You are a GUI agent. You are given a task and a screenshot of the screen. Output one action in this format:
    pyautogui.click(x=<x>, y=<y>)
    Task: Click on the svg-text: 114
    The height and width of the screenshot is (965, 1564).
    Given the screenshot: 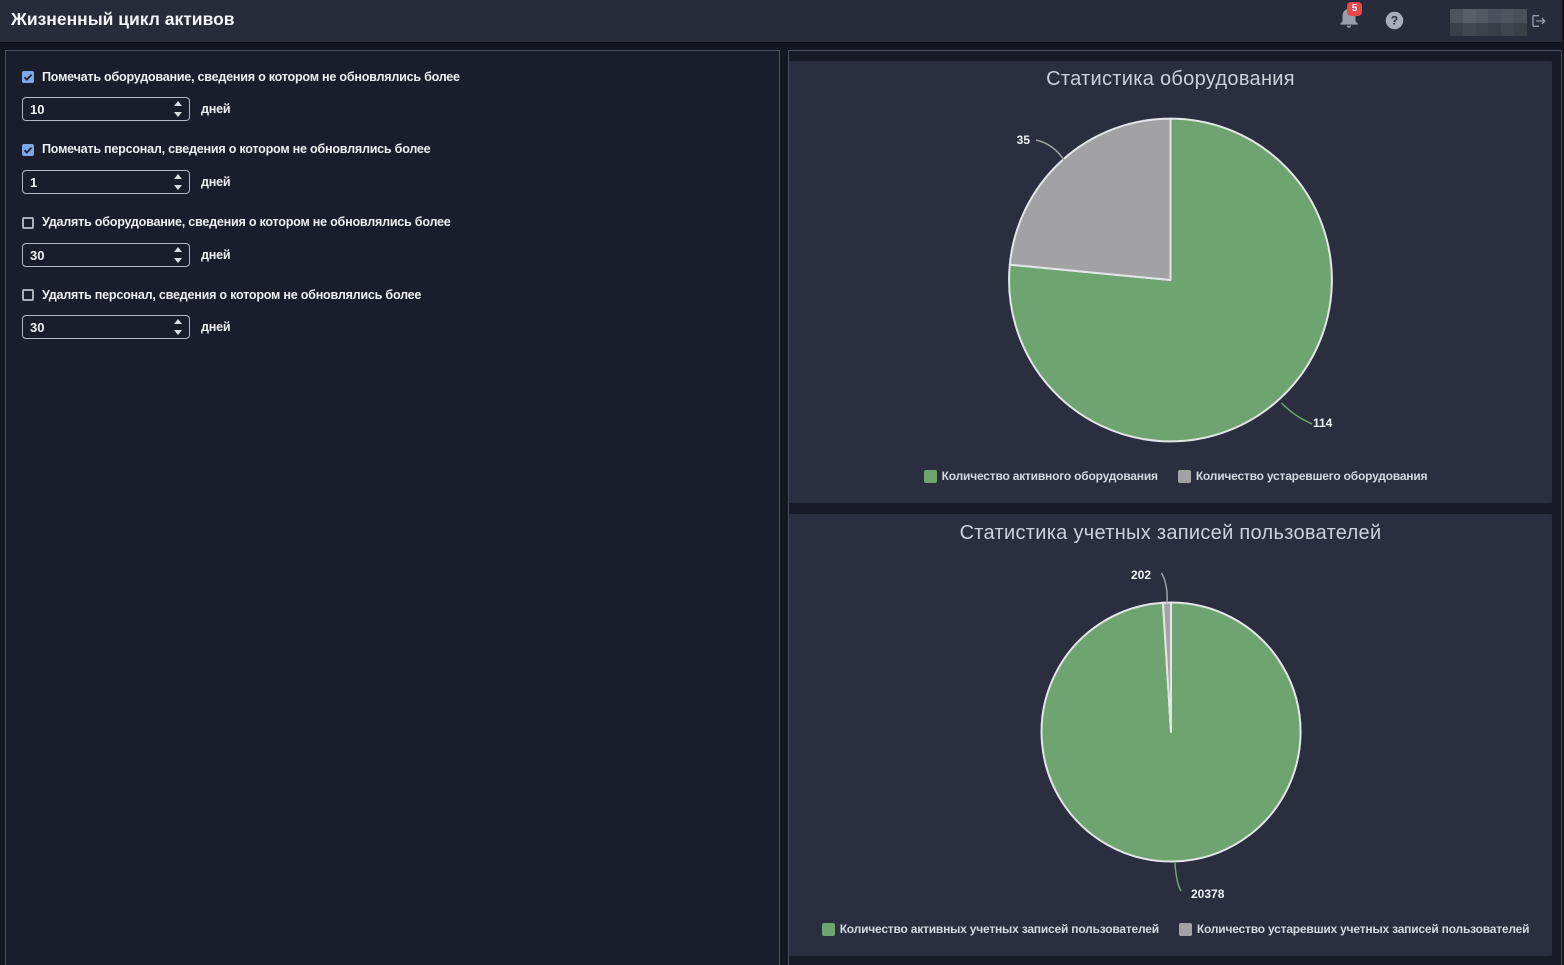 What is the action you would take?
    pyautogui.click(x=1323, y=423)
    